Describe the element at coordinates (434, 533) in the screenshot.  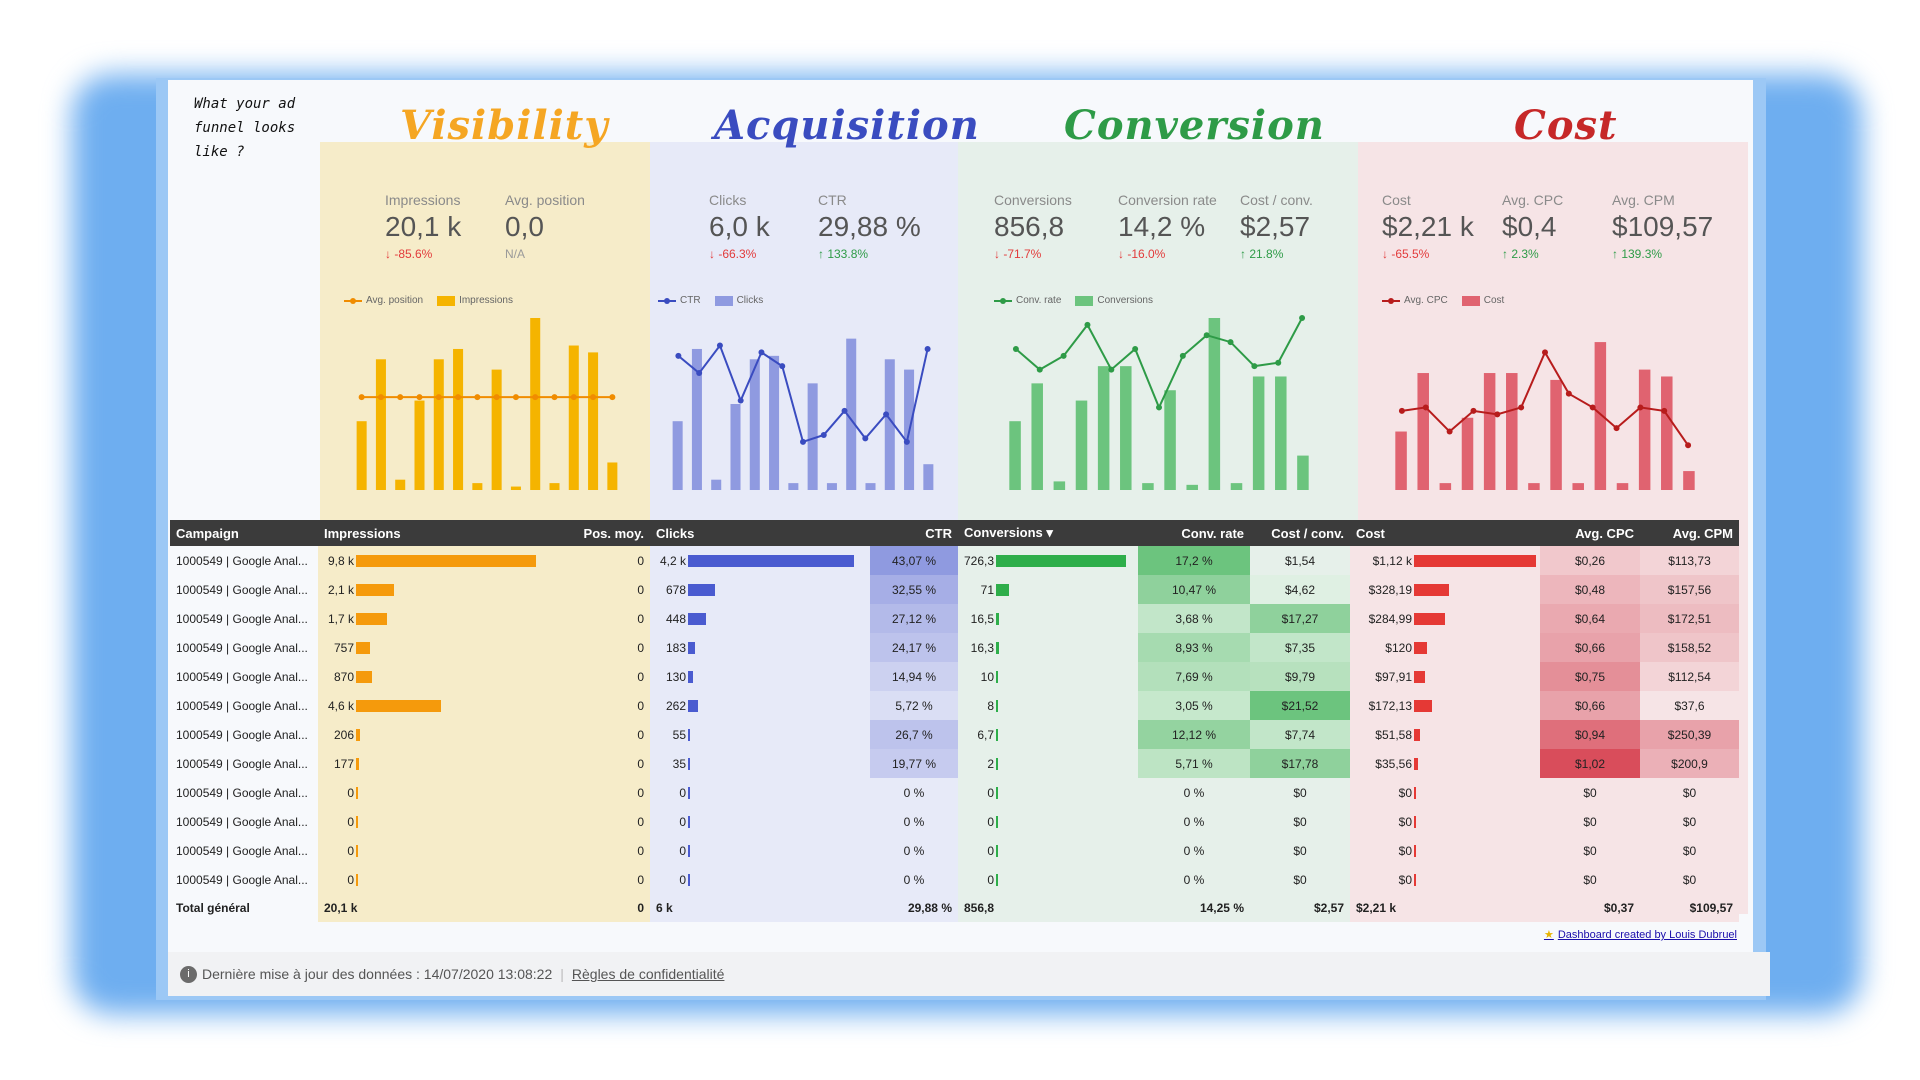
I see `col-impressions: Impressions` at that location.